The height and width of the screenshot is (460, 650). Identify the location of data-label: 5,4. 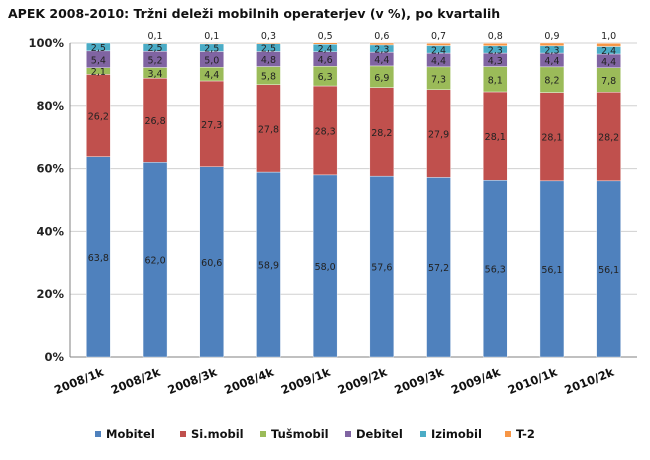
(98, 60).